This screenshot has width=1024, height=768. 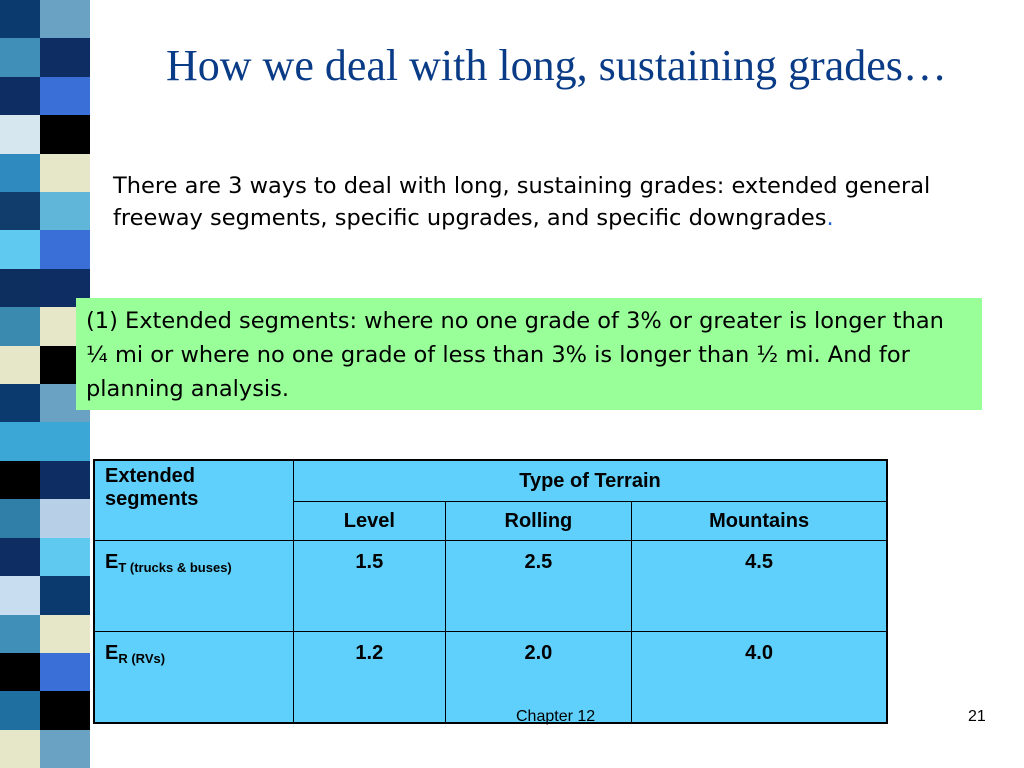 I want to click on footer-page-number: 21, so click(x=977, y=716).